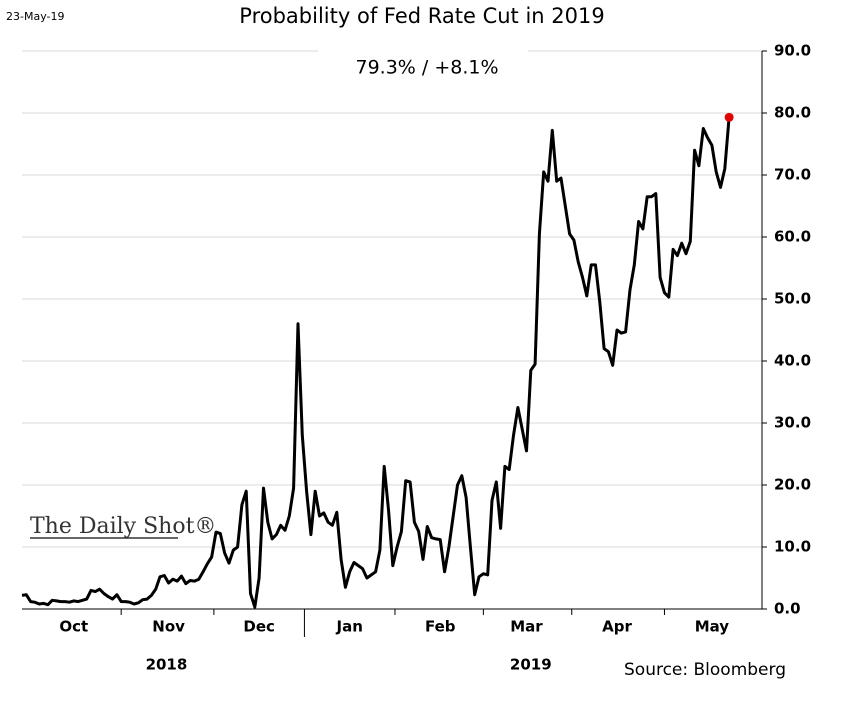 The height and width of the screenshot is (710, 848). Describe the element at coordinates (792, 51) in the screenshot. I see `y-tick-label: 90.0` at that location.